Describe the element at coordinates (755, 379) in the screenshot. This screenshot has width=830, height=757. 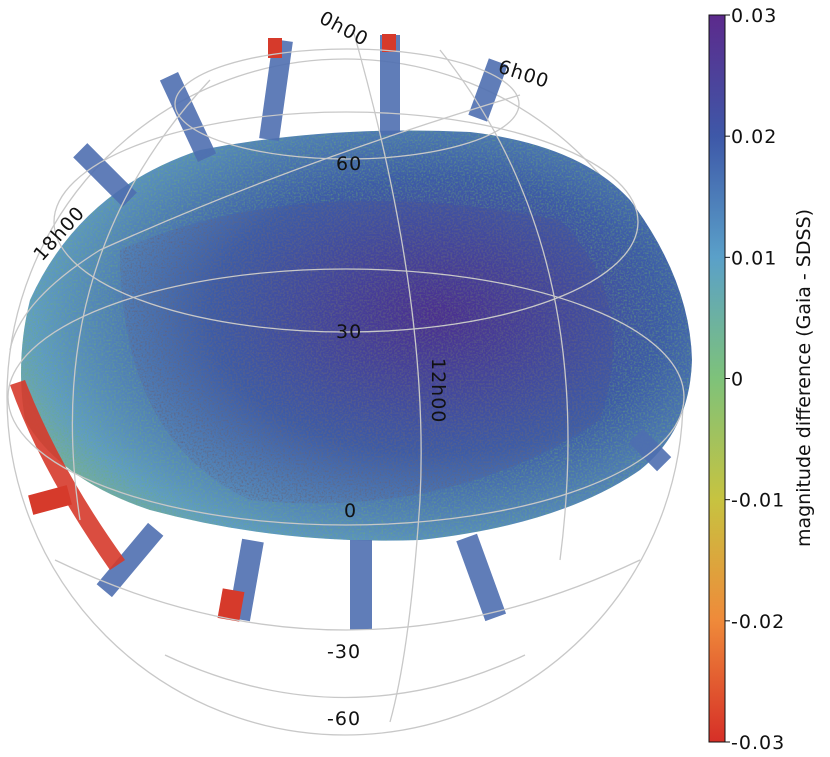
I see `colorbar-ticks: 0.03 0.02 0.01 0 -0.01 -0.02 -0.03` at that location.